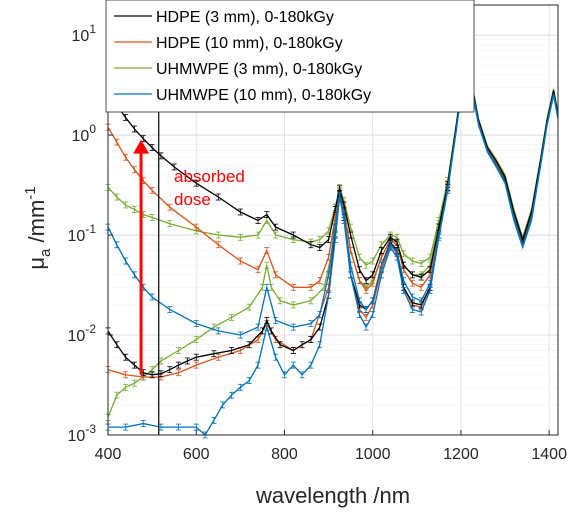  I want to click on annotation-text-line1: absorbed, so click(209, 176).